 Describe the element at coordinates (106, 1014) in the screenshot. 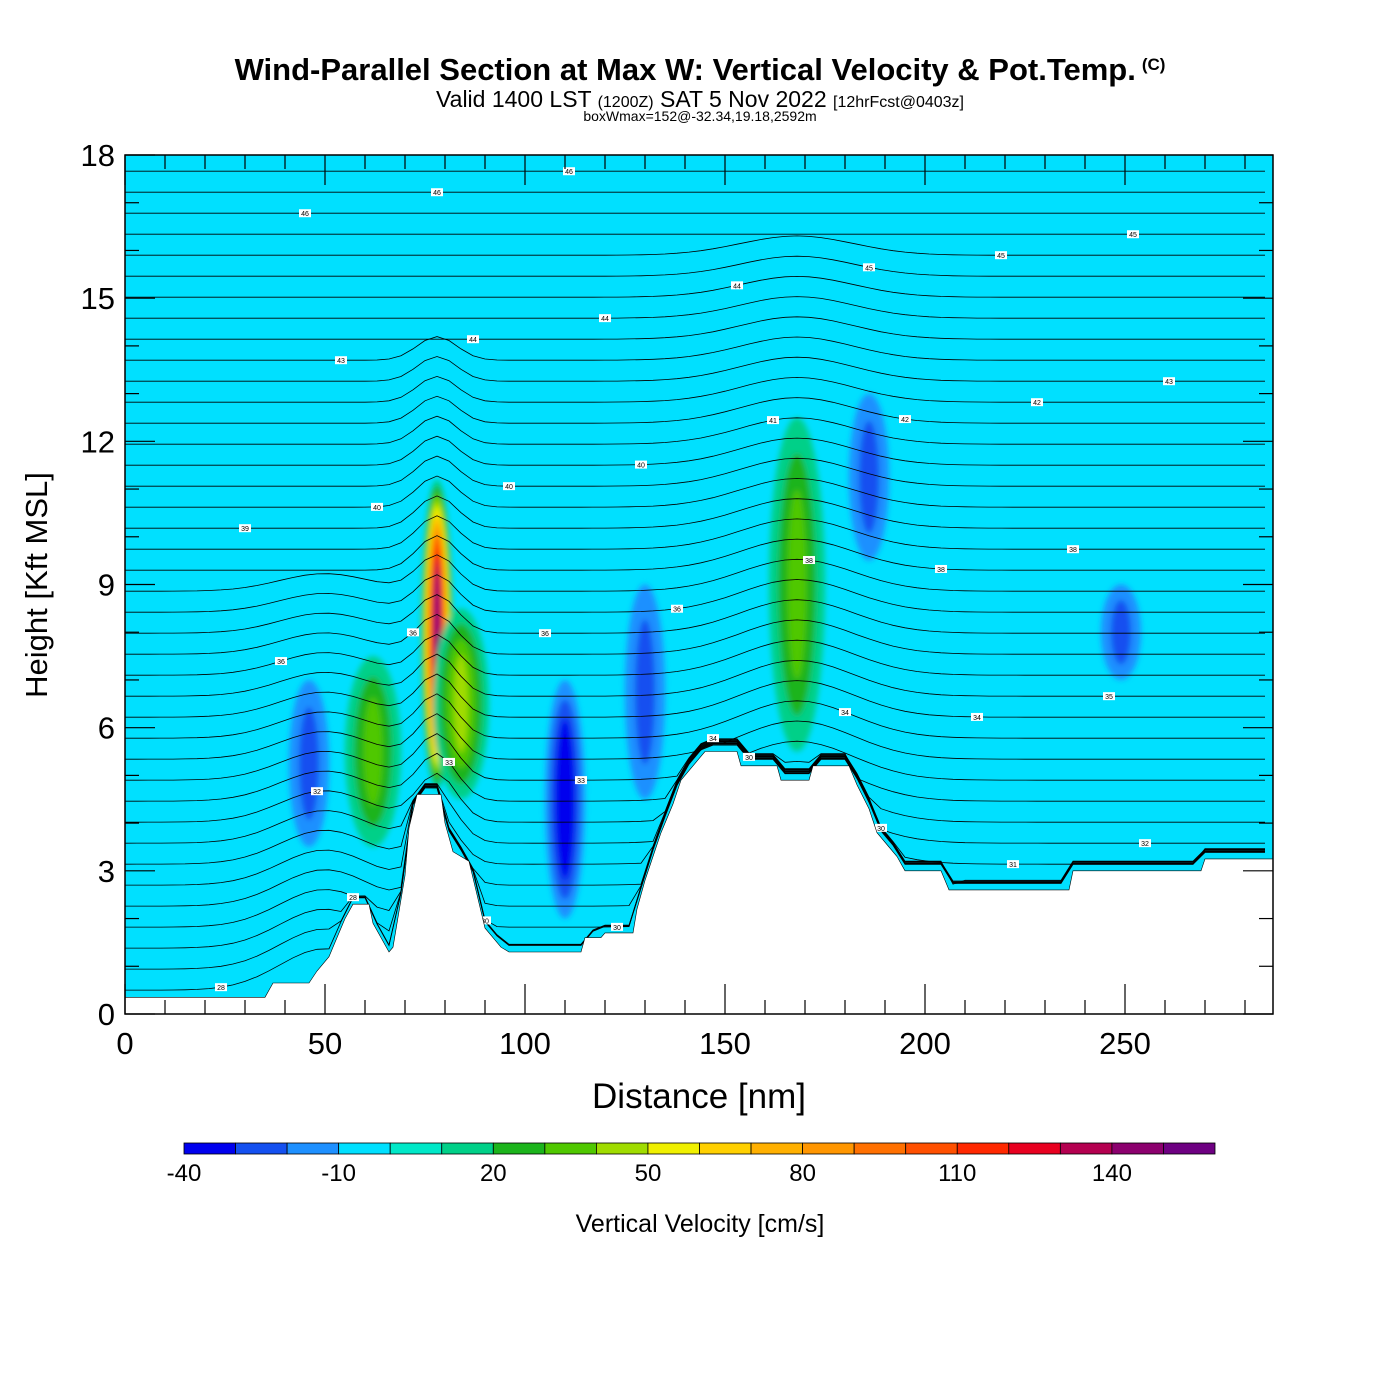

I see `y-tick-label-0: 0` at that location.